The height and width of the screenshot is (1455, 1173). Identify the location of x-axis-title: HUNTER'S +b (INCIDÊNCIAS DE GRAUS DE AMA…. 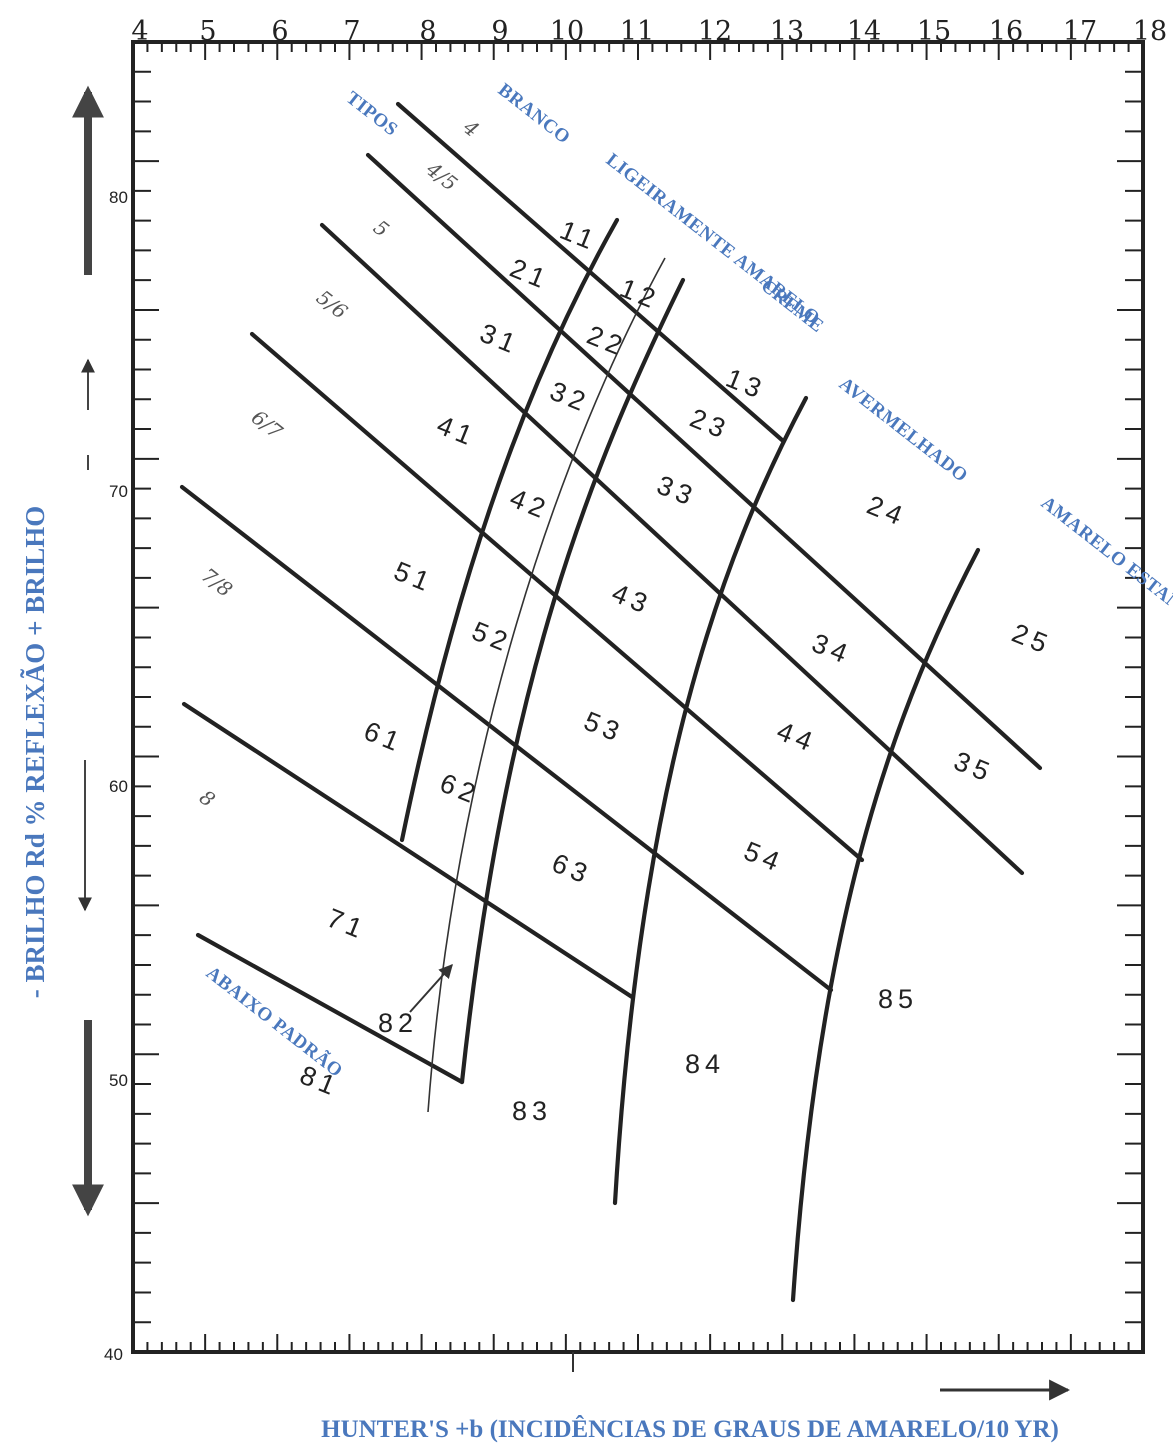
(690, 1429).